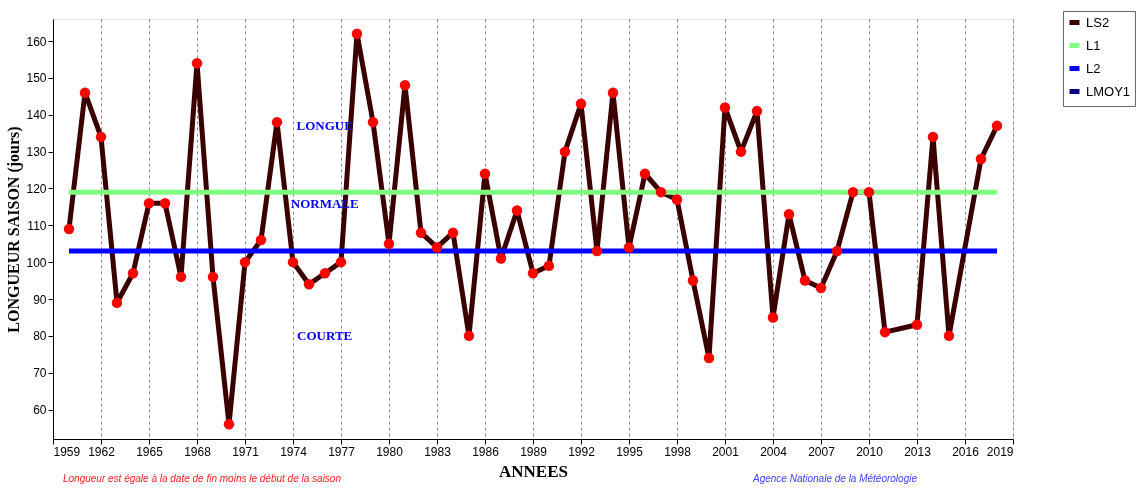  I want to click on x-tick-label: 1959, so click(67, 451).